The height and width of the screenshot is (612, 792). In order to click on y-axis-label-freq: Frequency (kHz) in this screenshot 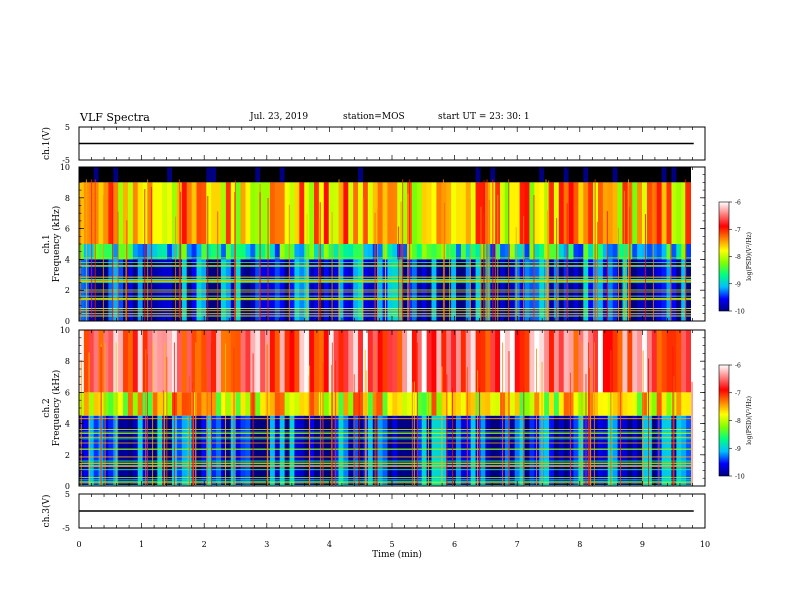, I will do `click(56, 244)`.